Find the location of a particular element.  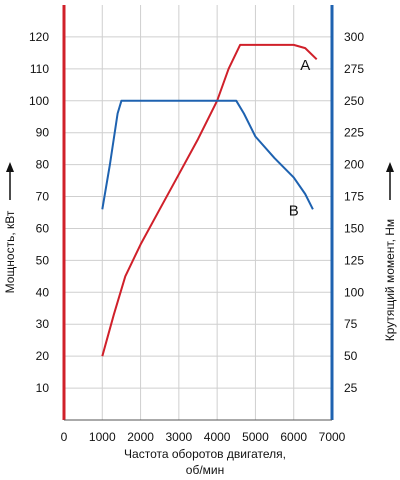

x-tick-label: 7000 is located at coordinates (332, 437).